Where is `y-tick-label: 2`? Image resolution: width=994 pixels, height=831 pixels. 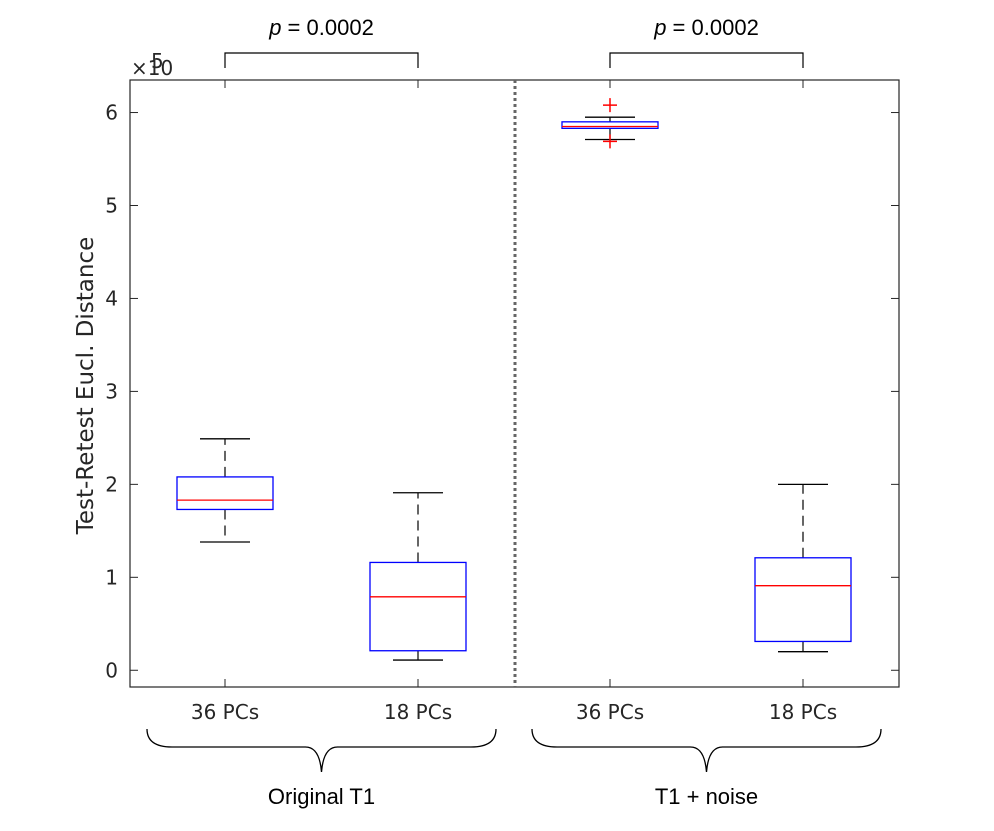 y-tick-label: 2 is located at coordinates (111, 484).